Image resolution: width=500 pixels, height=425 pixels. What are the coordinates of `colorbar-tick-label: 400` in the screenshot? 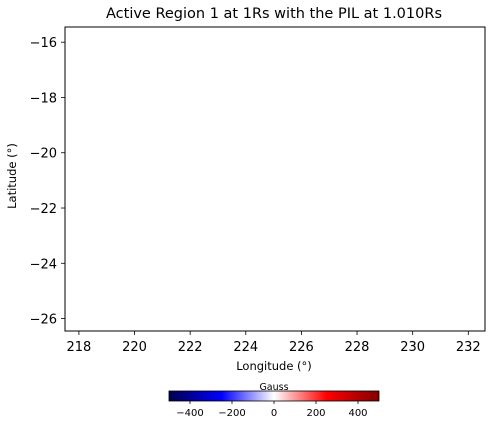 It's located at (357, 413).